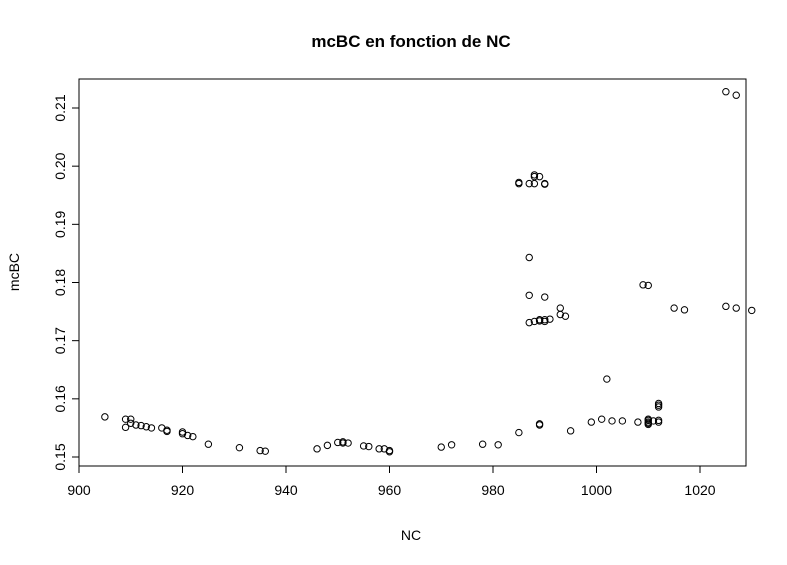 This screenshot has width=787, height=565. What do you see at coordinates (60, 398) in the screenshot?
I see `y-tick-label: 0.16` at bounding box center [60, 398].